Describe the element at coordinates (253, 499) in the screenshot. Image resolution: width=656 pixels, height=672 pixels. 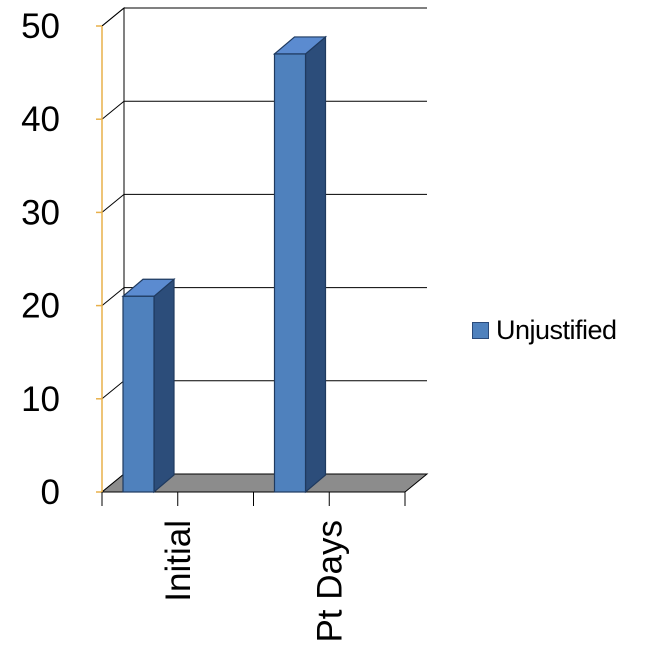
I see `x-tick-marks` at that location.